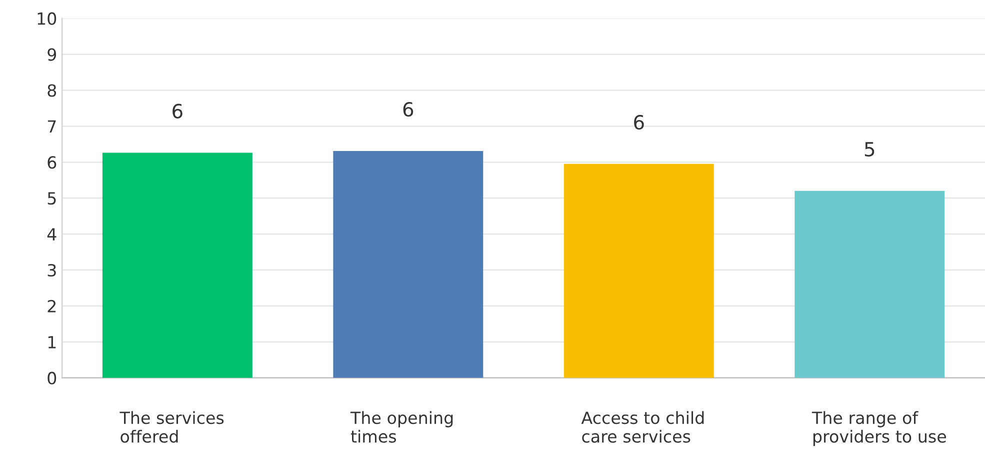 This screenshot has height=458, width=985. What do you see at coordinates (52, 90) in the screenshot?
I see `y-tick-label: 8` at bounding box center [52, 90].